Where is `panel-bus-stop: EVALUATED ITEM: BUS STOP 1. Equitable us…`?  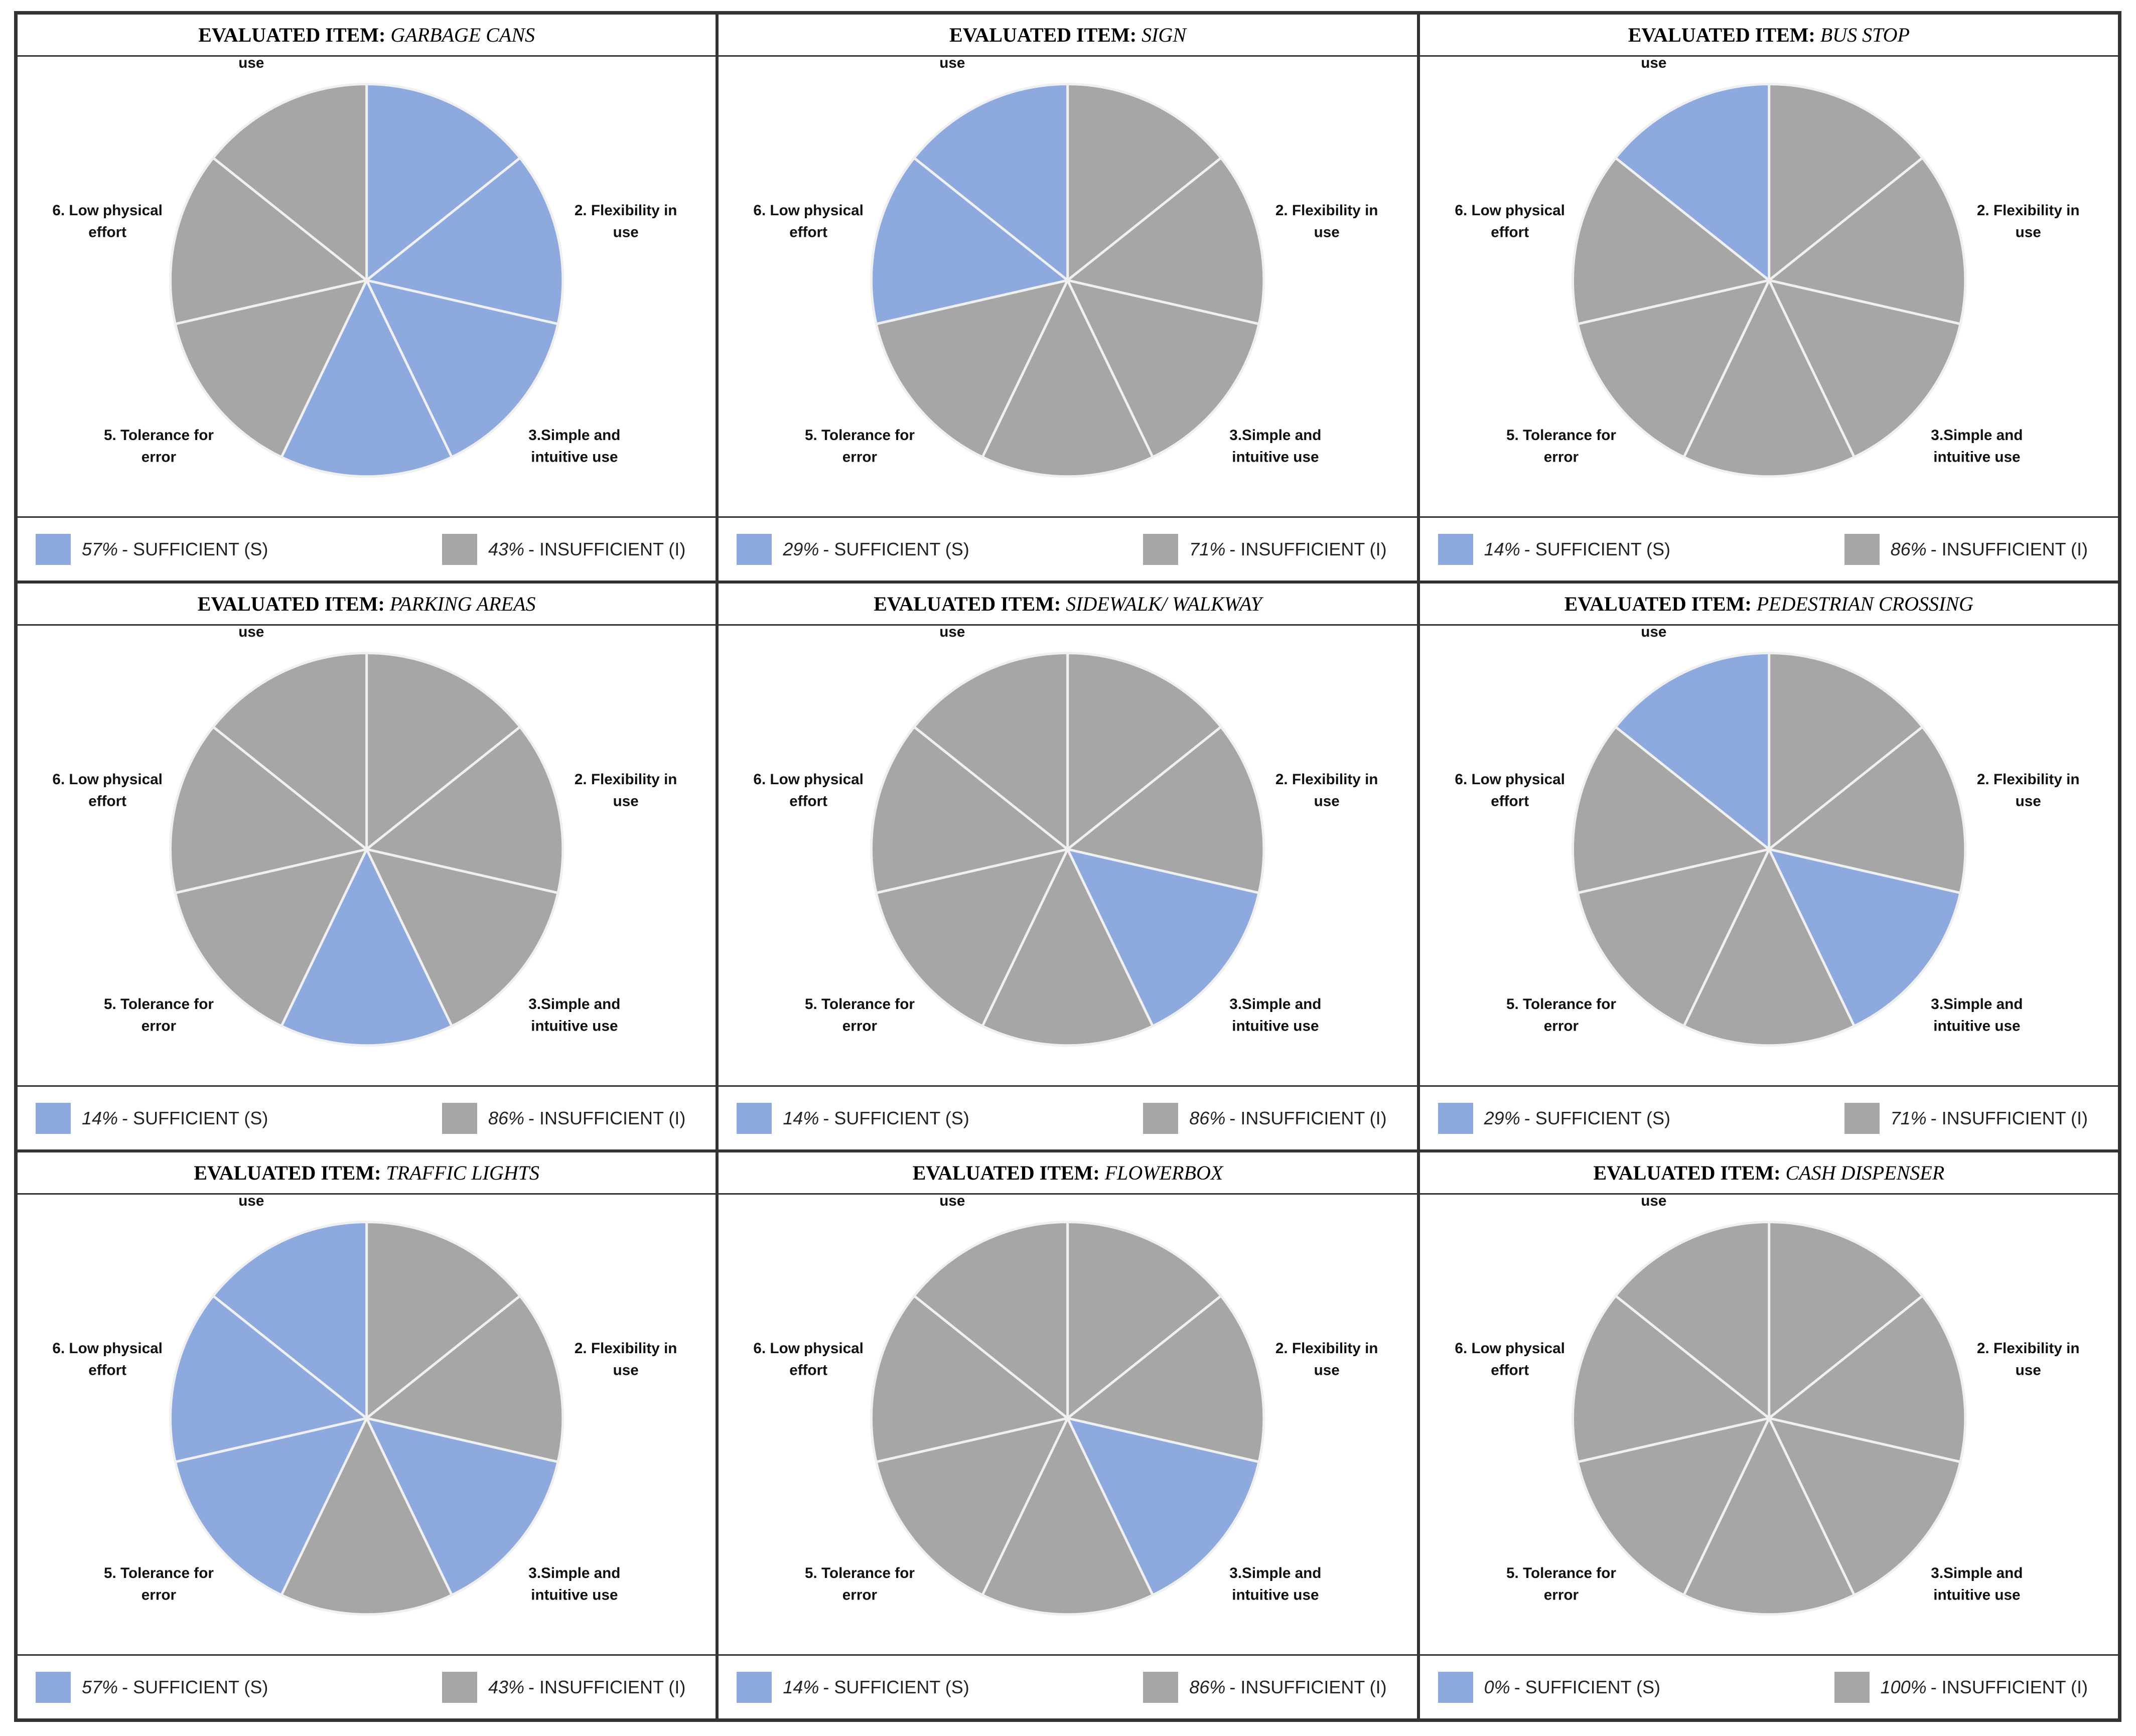
panel-bus-stop: EVALUATED ITEM: BUS STOP 1. Equitable us… is located at coordinates (1768, 297).